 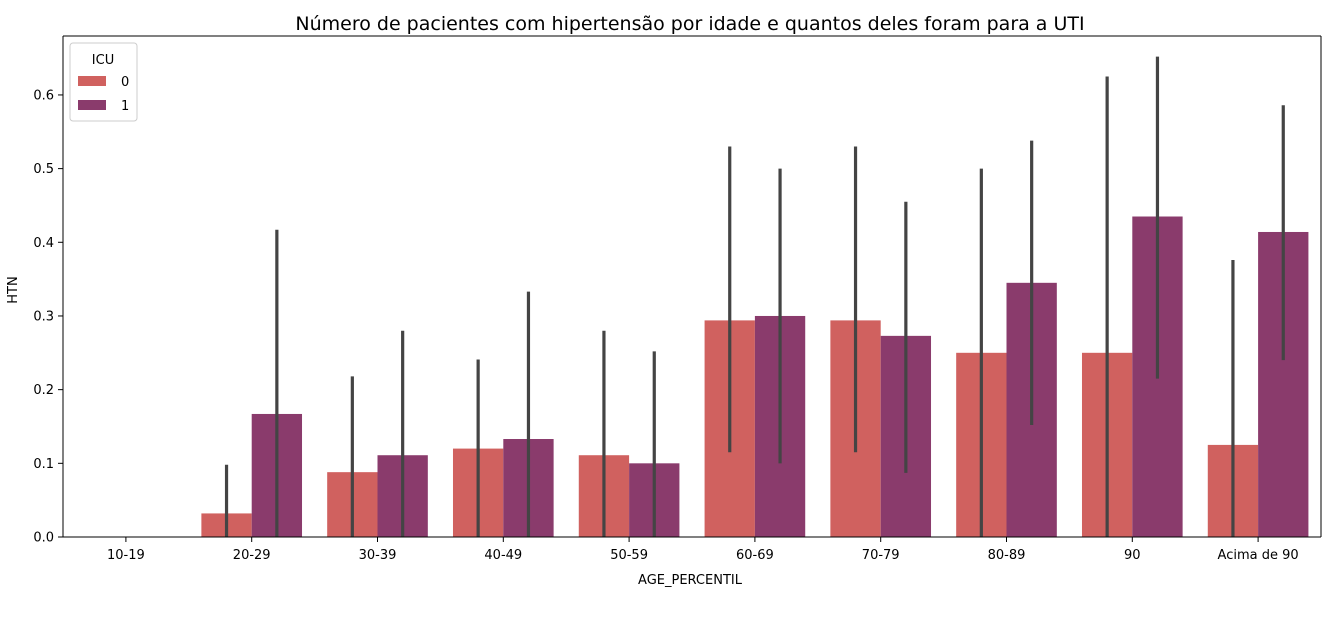 What do you see at coordinates (13, 289) in the screenshot?
I see `y-axis-label: HTN` at bounding box center [13, 289].